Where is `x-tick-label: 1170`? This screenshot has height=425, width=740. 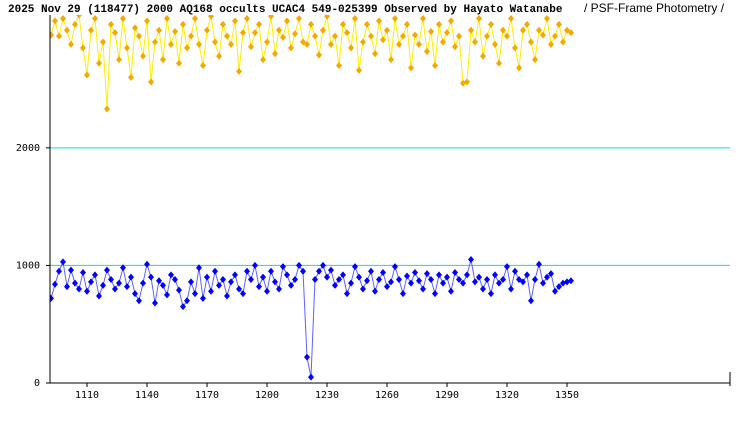
x-tick-label: 1170 is located at coordinates (207, 395).